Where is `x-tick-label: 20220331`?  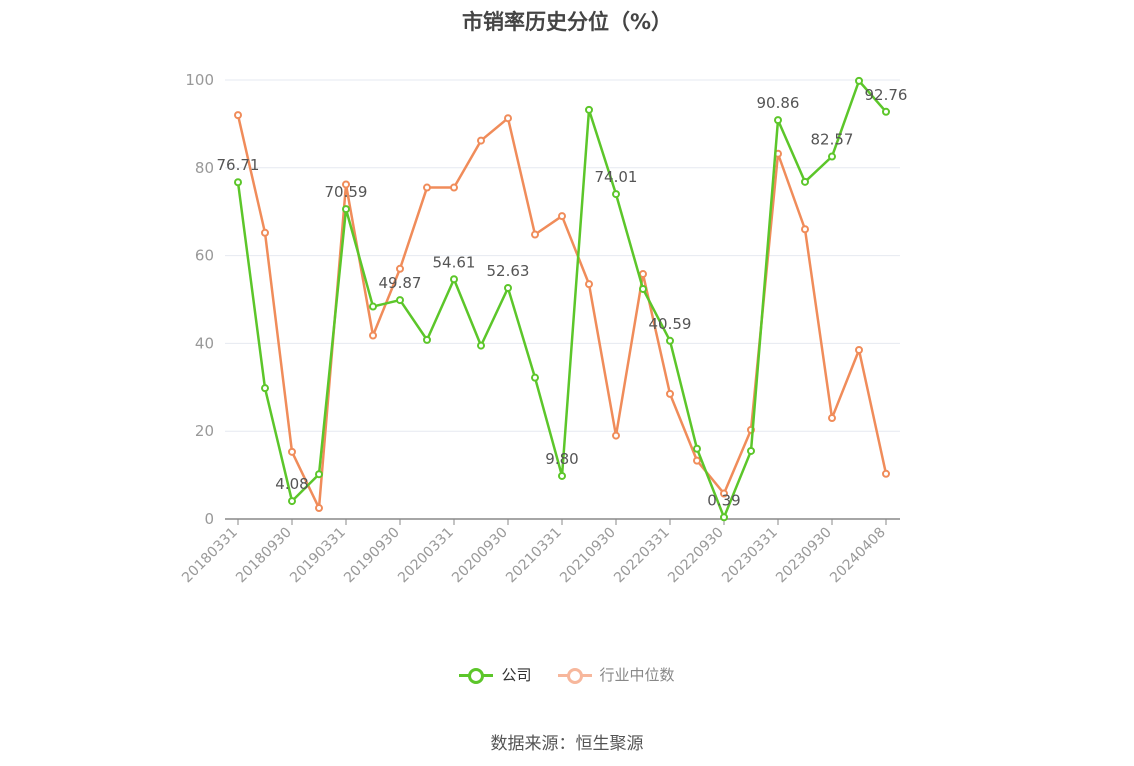
x-tick-label: 20220331 is located at coordinates (642, 556).